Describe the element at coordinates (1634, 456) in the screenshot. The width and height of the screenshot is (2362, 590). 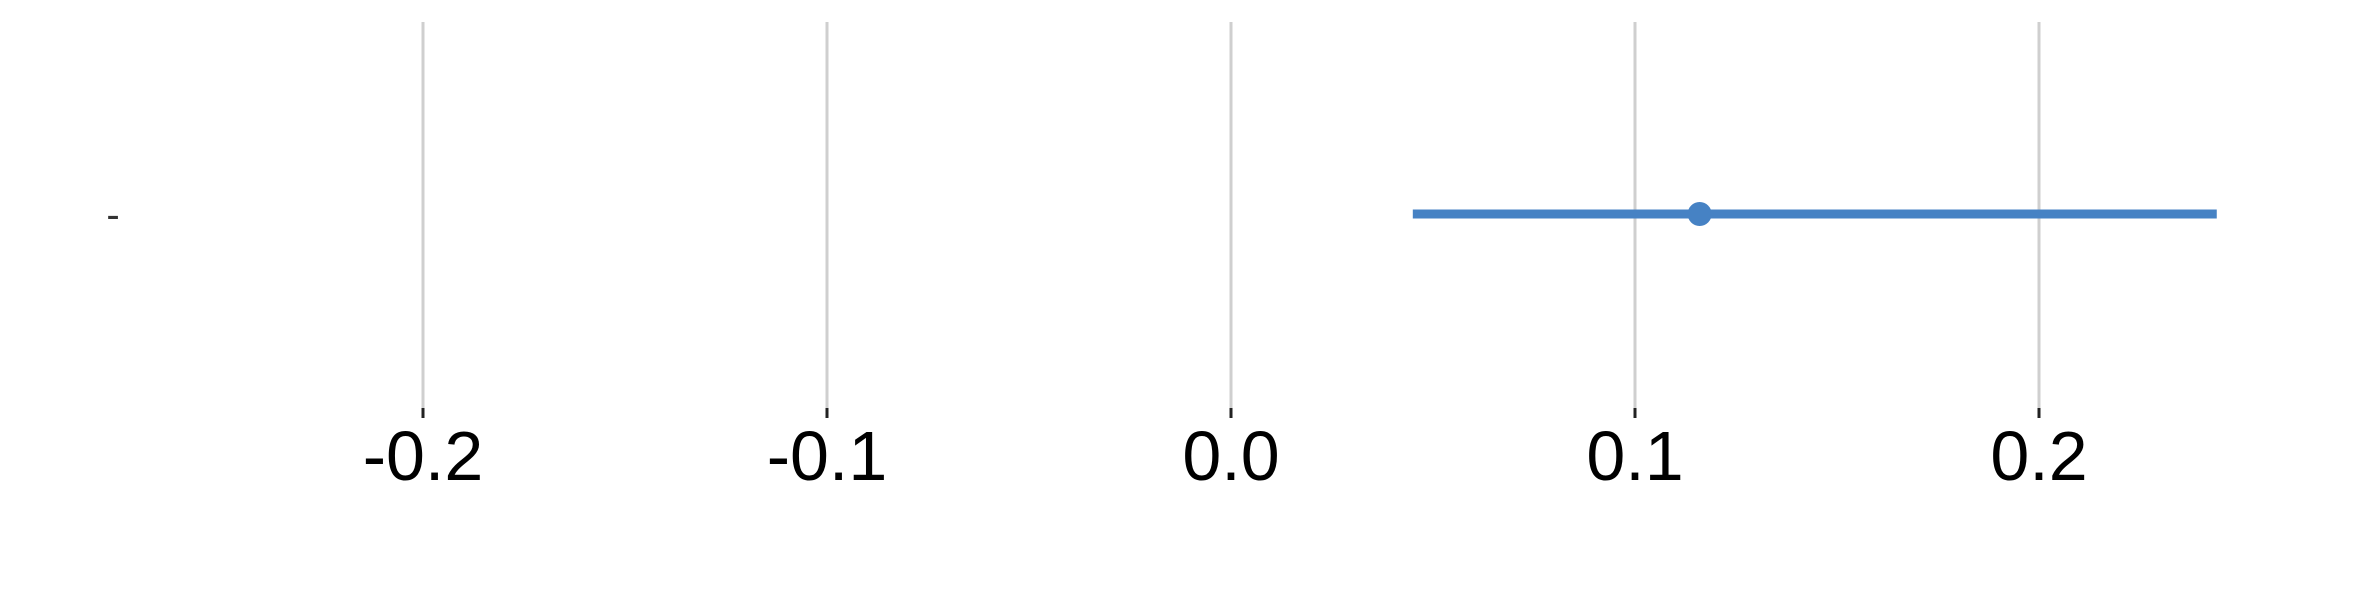
I see `x-tick-label: 0.1` at that location.